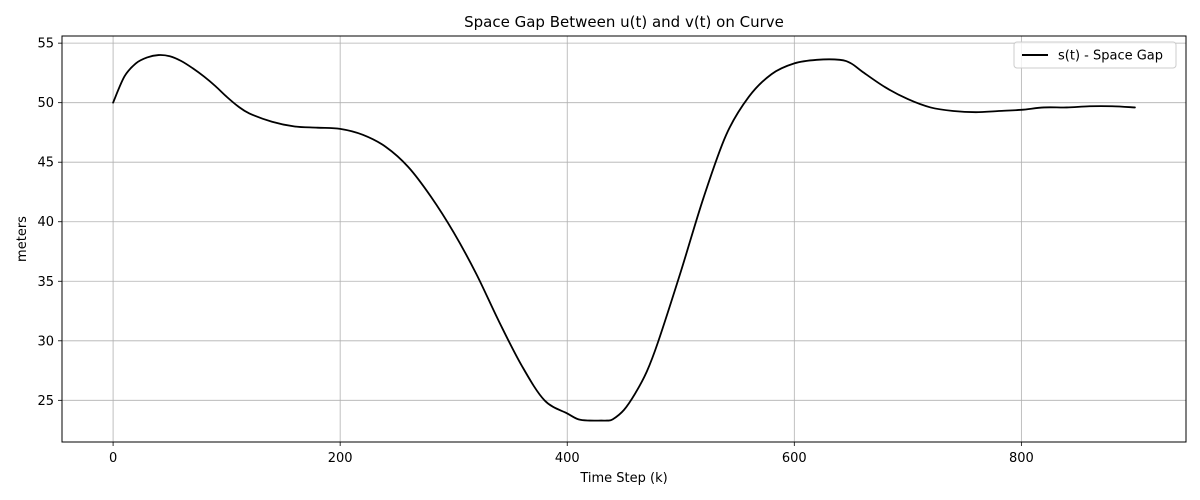 This screenshot has height=500, width=1200. What do you see at coordinates (113, 458) in the screenshot?
I see `x-tick-label: 0` at bounding box center [113, 458].